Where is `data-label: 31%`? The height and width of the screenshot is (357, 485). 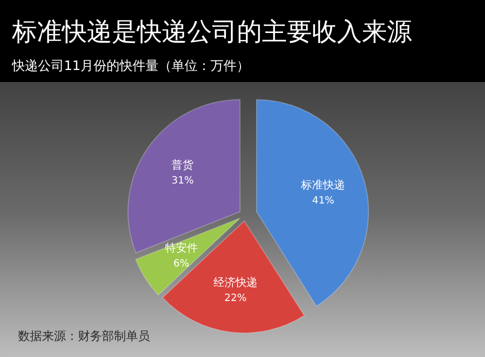 data-label: 31% is located at coordinates (182, 181).